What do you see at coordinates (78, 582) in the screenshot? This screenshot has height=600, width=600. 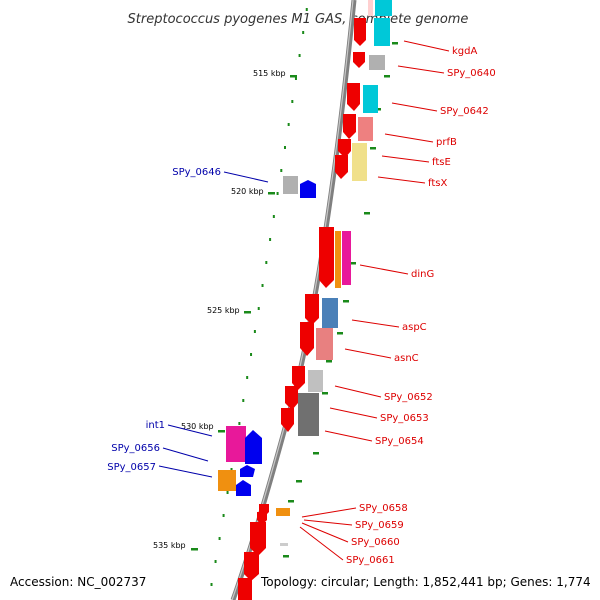 I see `accession-text: Accession: NC_002737` at bounding box center [78, 582].